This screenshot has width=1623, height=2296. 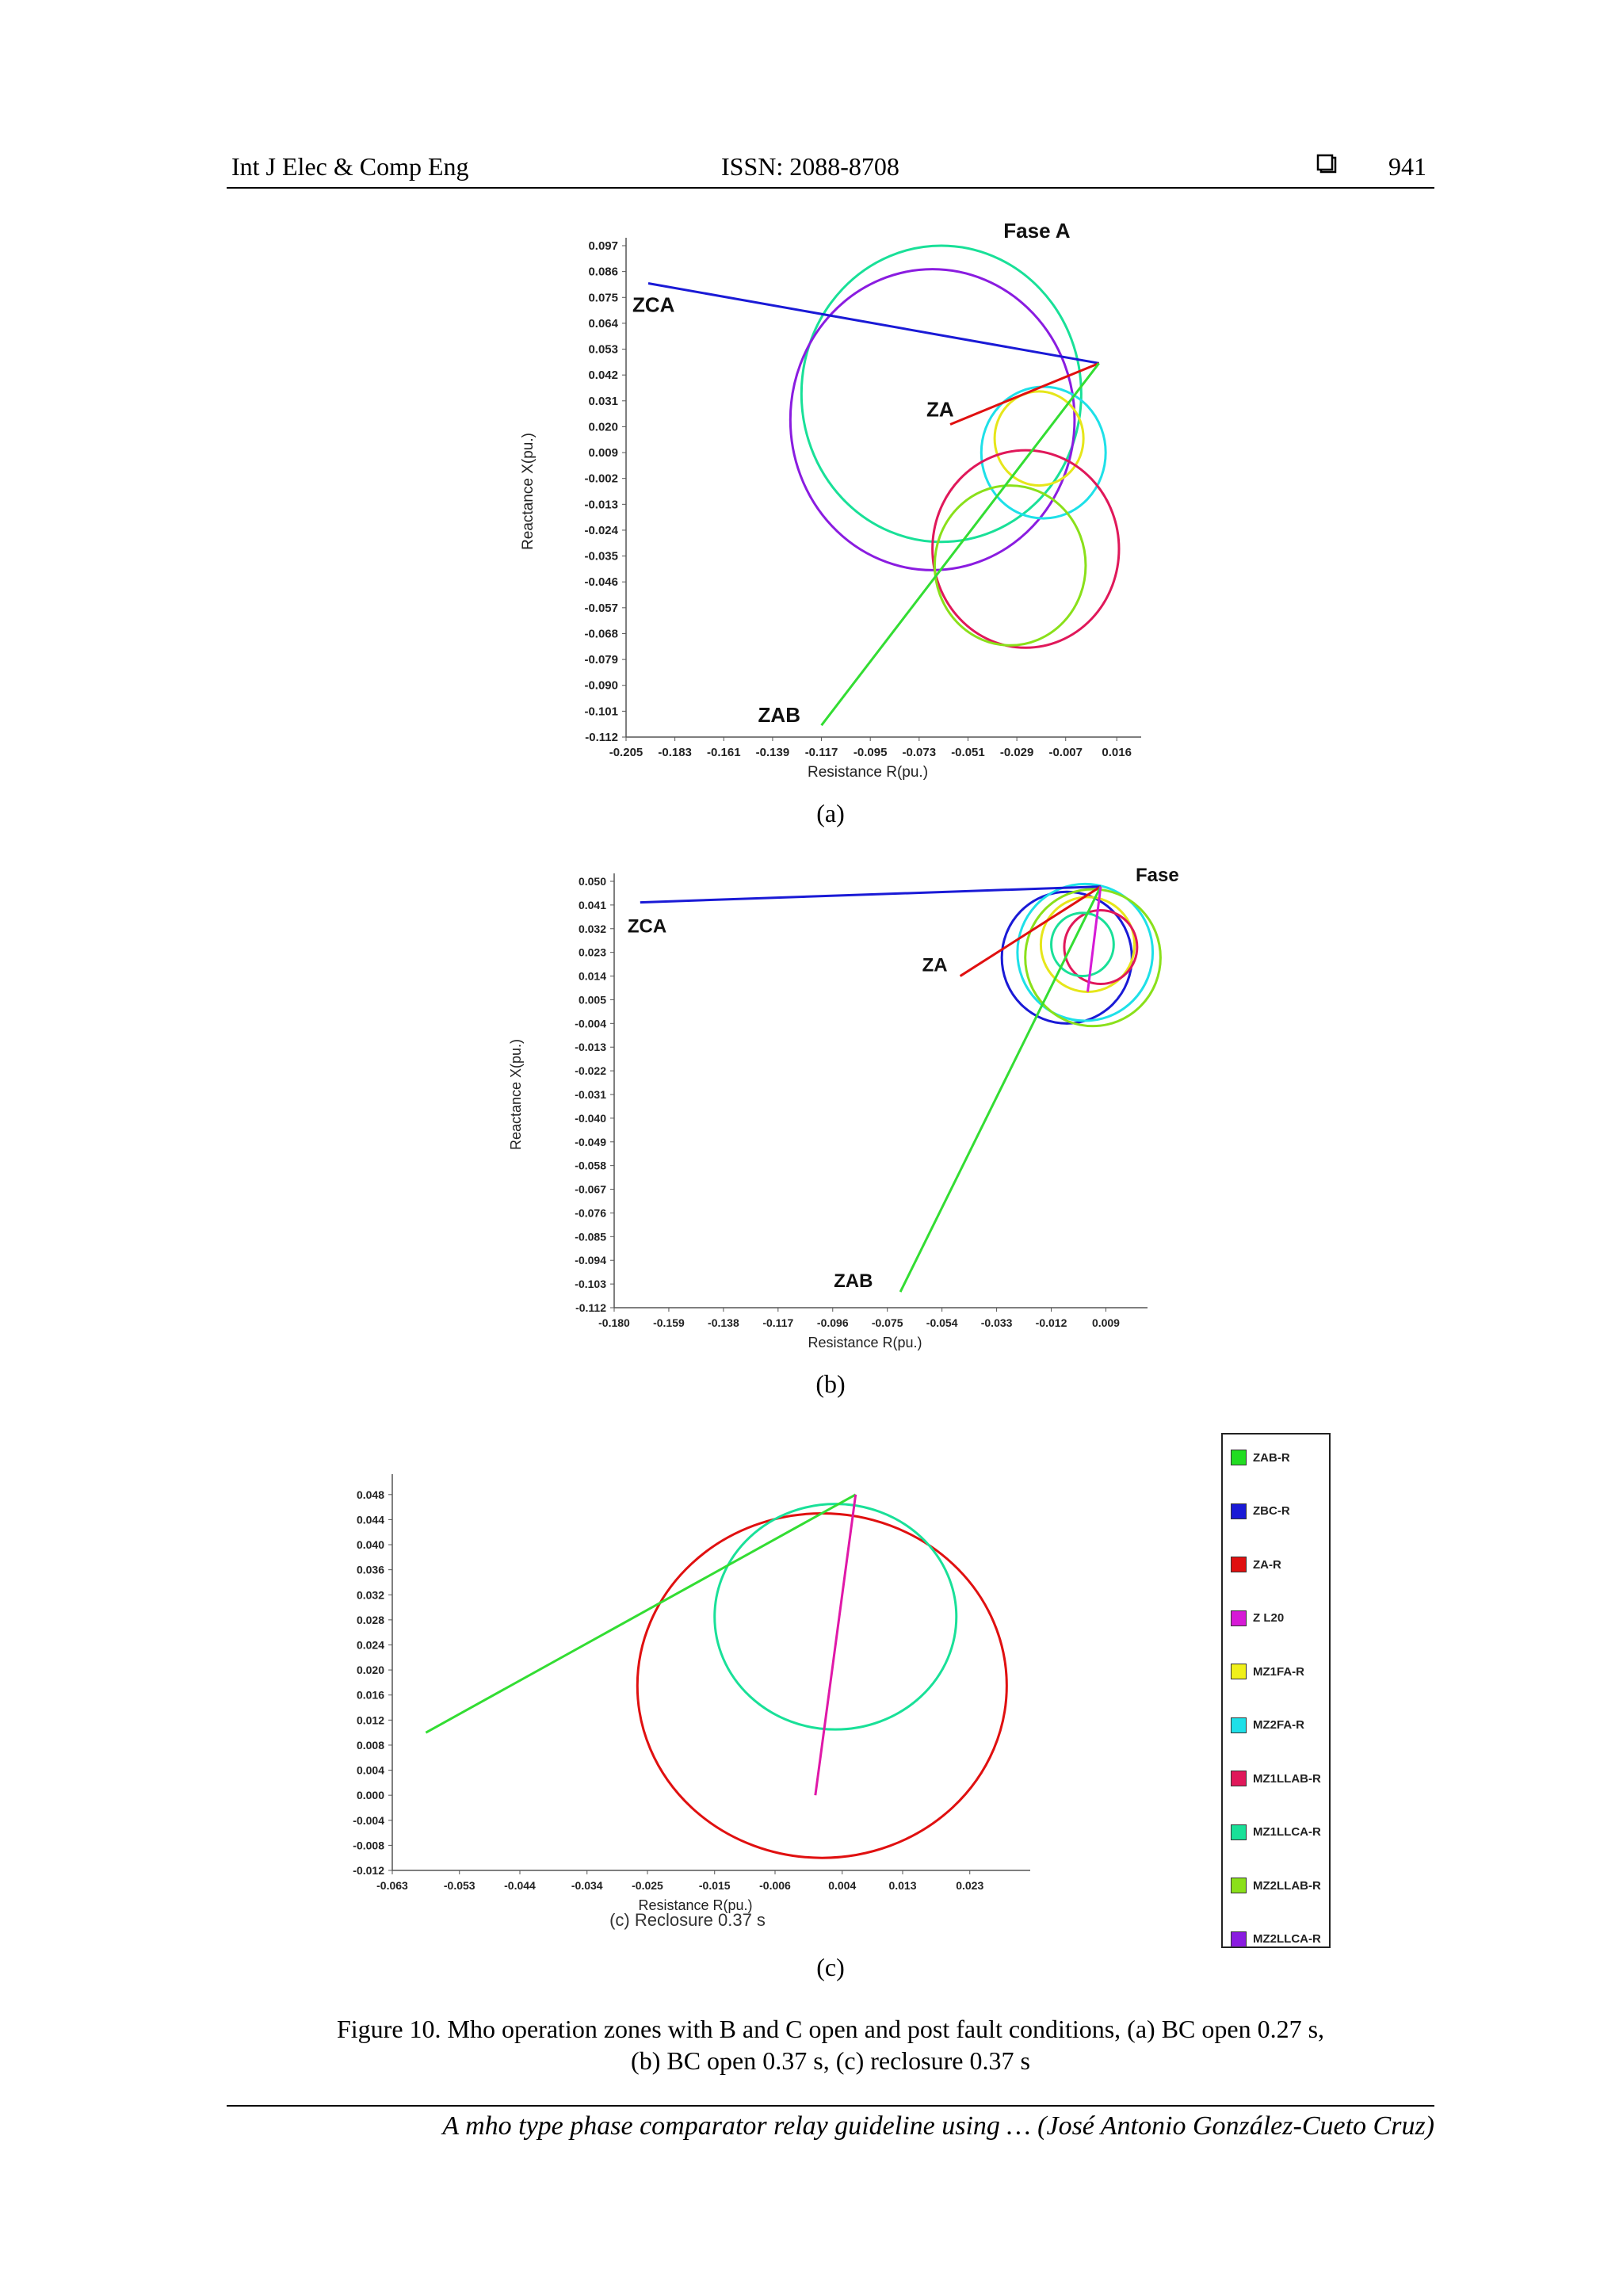 What do you see at coordinates (833, 1322) in the screenshot?
I see `x-tick-label: -0.096` at bounding box center [833, 1322].